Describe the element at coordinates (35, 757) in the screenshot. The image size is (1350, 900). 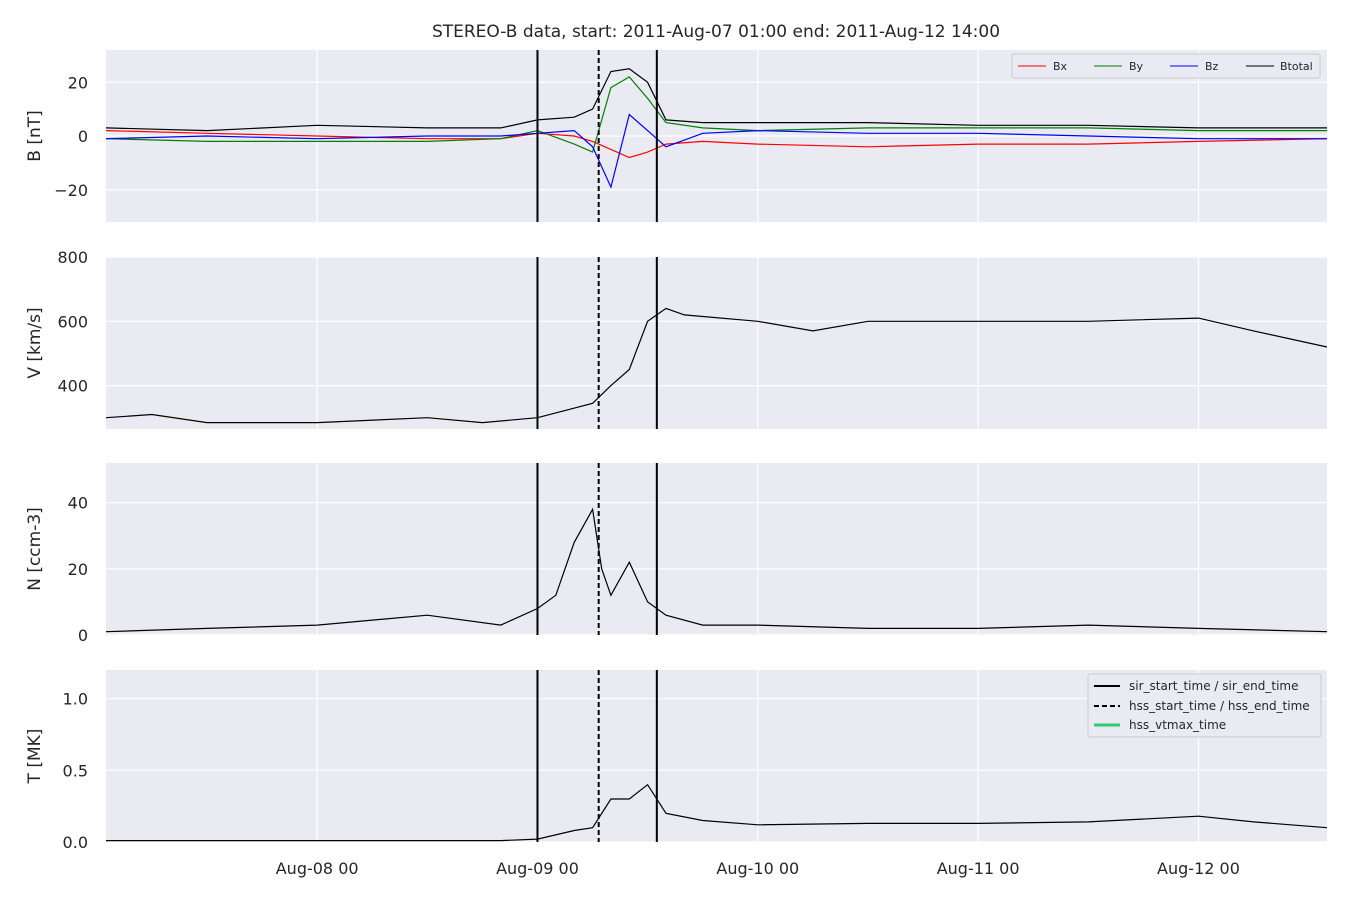
I see `y-axis-label: T [MK]` at that location.